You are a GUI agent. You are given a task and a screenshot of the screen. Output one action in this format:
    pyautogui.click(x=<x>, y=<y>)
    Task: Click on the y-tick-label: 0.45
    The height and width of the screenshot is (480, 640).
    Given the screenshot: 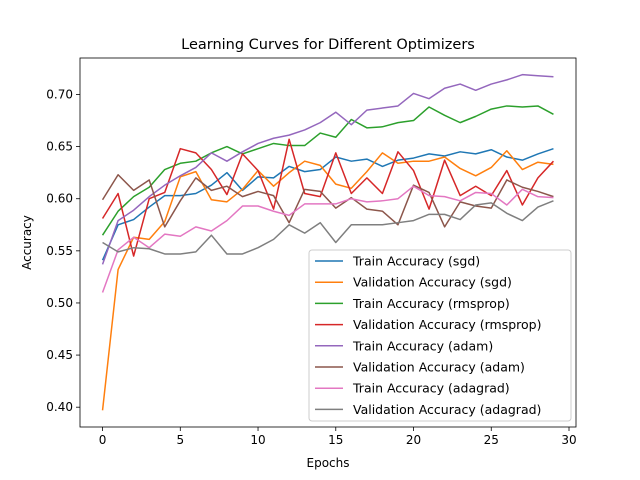 What is the action you would take?
    pyautogui.click(x=59, y=355)
    